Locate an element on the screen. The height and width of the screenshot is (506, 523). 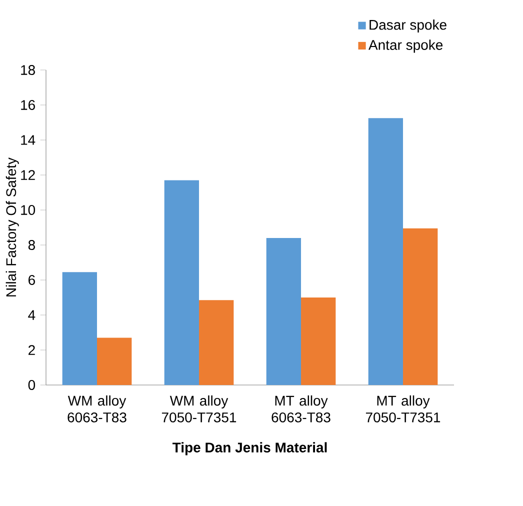
legend-label: Dasar spoke is located at coordinates (408, 26).